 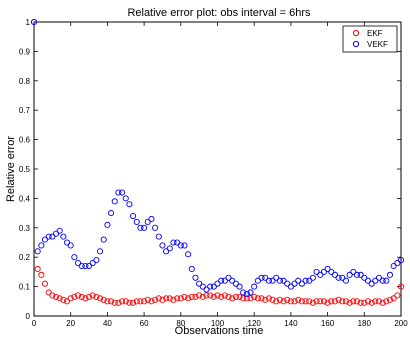 What do you see at coordinates (218, 323) in the screenshot?
I see `x-tick-label: 100` at bounding box center [218, 323].